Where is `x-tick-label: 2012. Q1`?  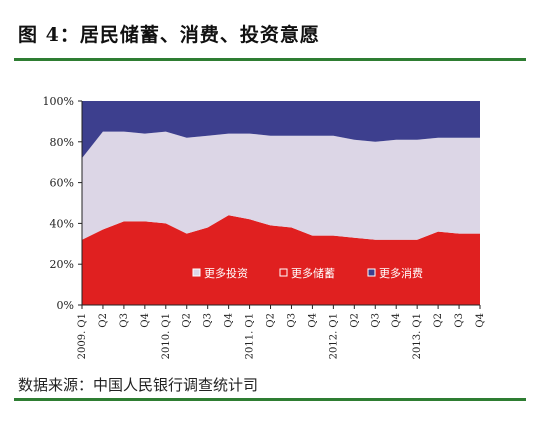 x-tick-label: 2012. Q1 is located at coordinates (333, 336).